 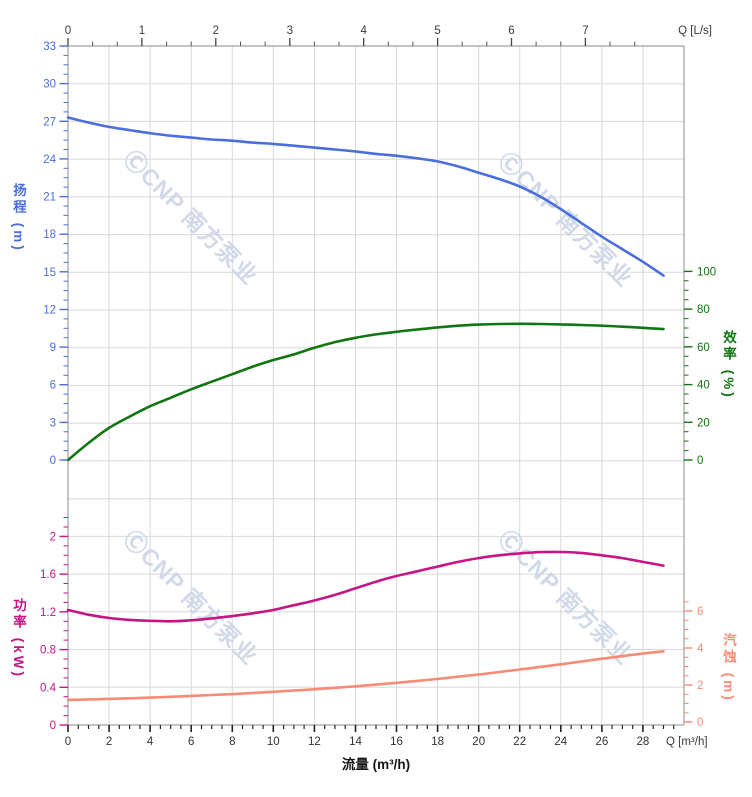 I want to click on bottom-axis-tick-label: 12, so click(x=314, y=742).